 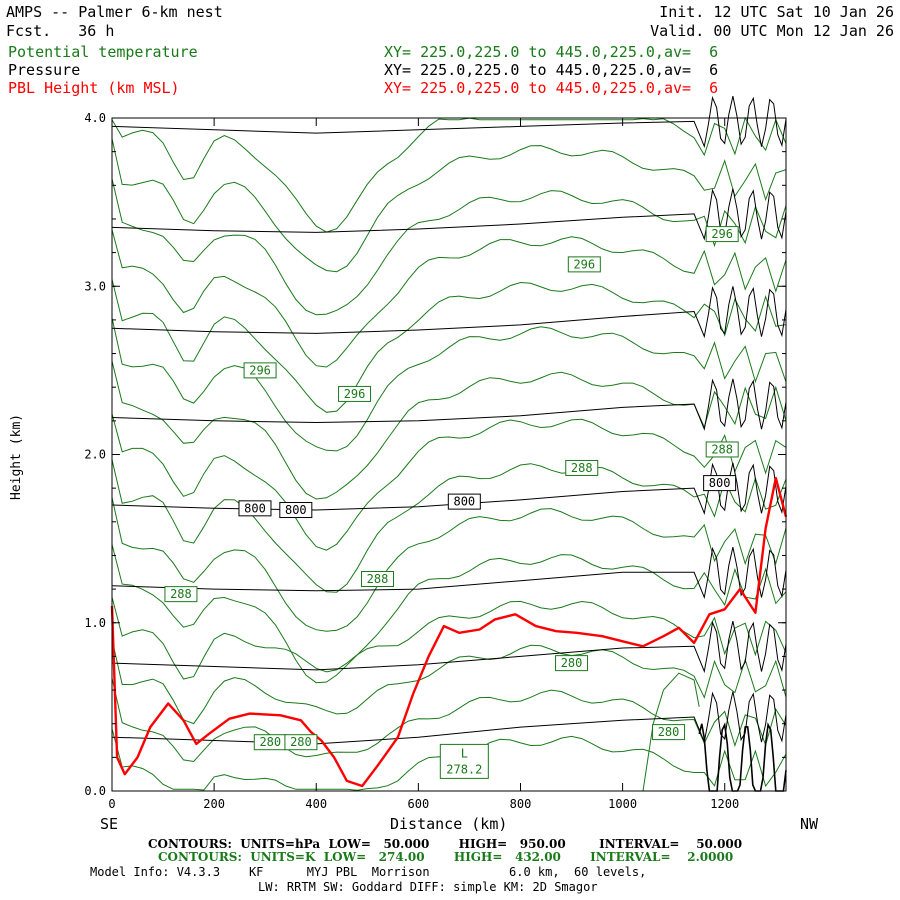 What do you see at coordinates (60, 31) in the screenshot?
I see `forecast-hour: Fcst. 36 h` at bounding box center [60, 31].